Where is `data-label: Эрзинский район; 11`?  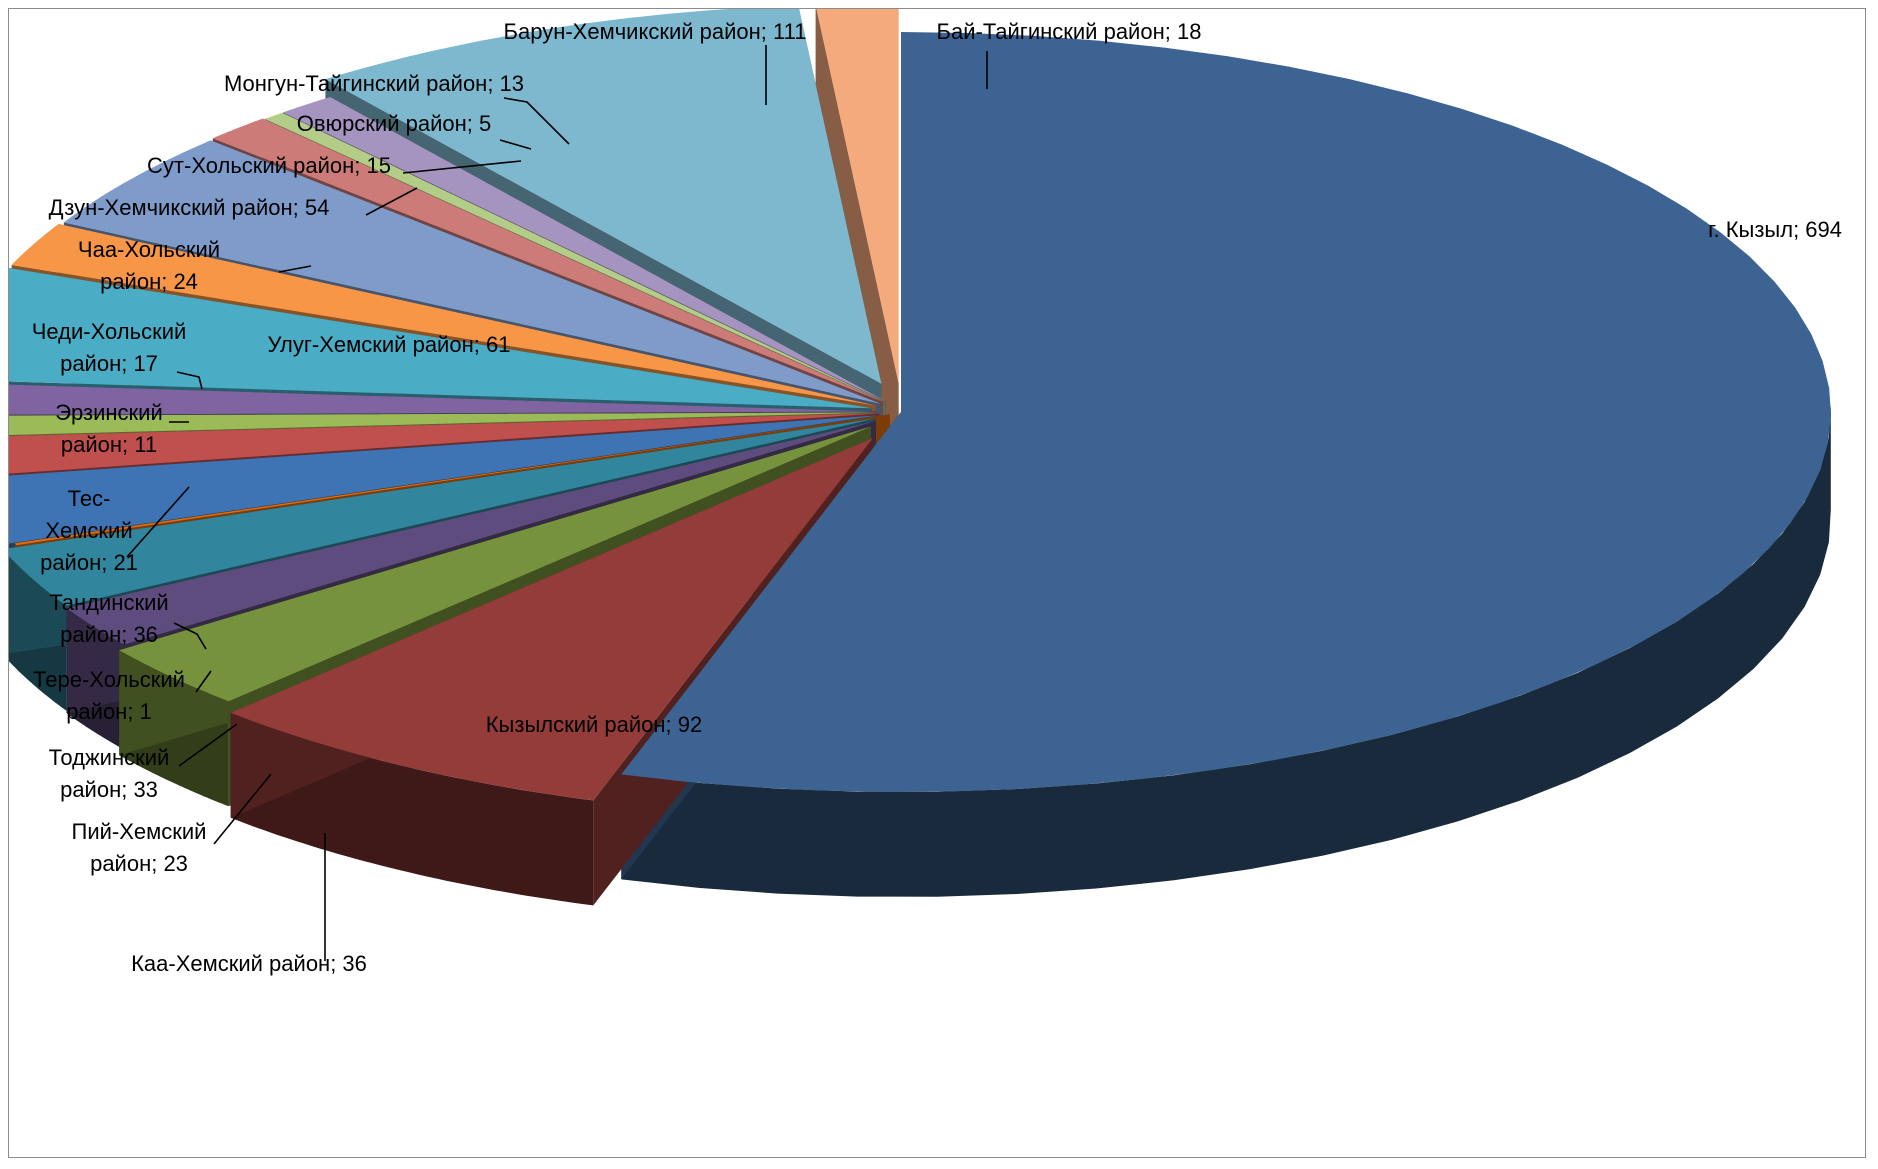
data-label: Эрзинский район; 11 is located at coordinates (109, 428).